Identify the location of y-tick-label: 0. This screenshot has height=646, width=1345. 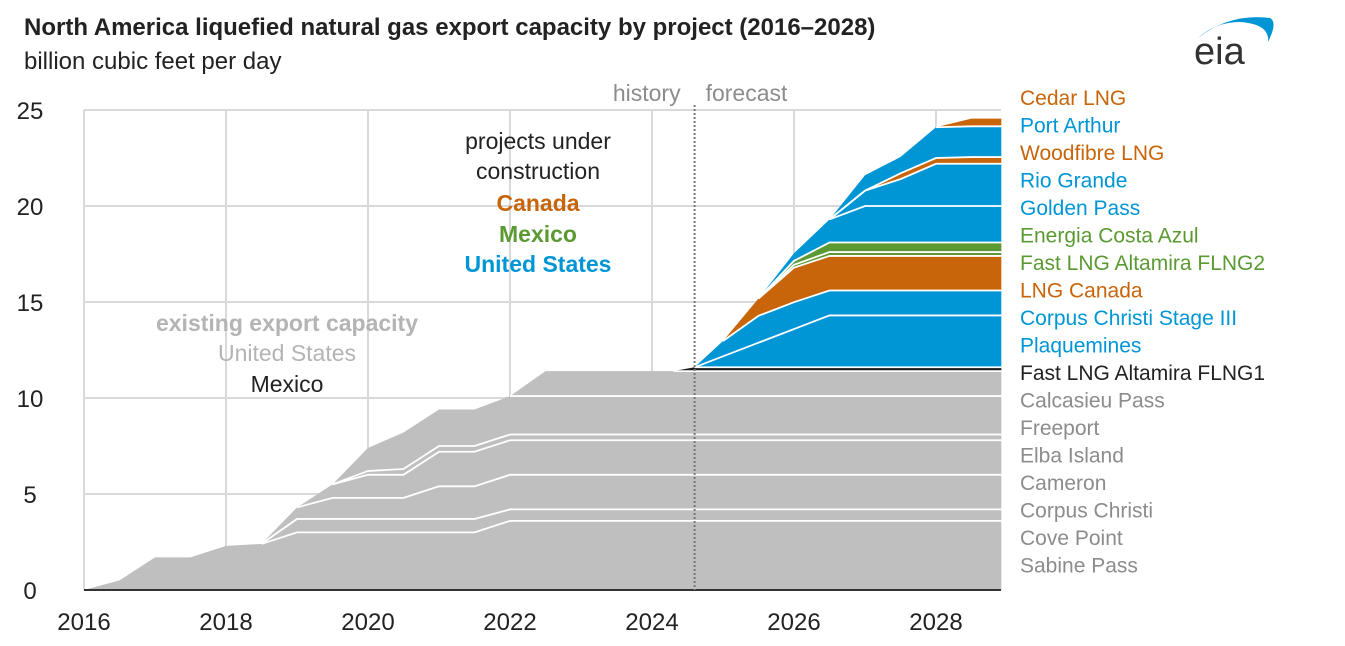
(29, 591).